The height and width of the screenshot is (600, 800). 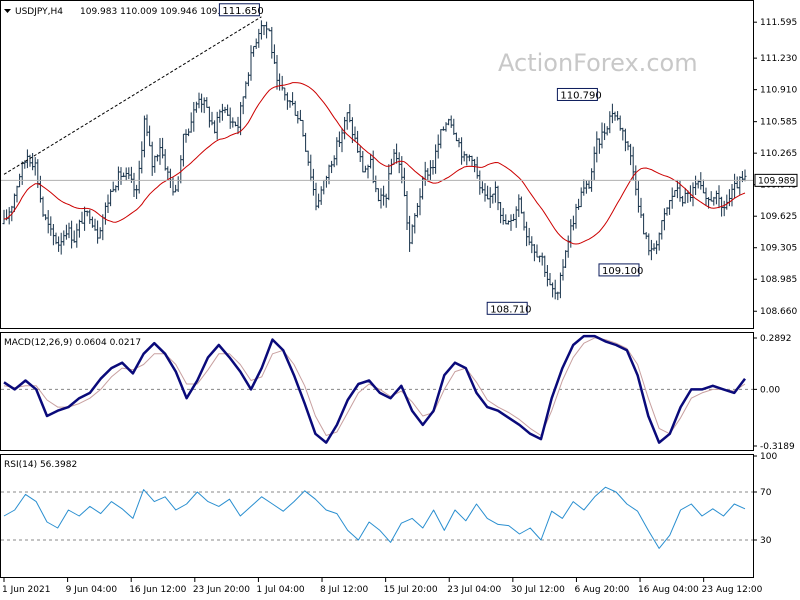 I want to click on rsi-title: RSI(14) 56.3982, so click(x=40, y=465).